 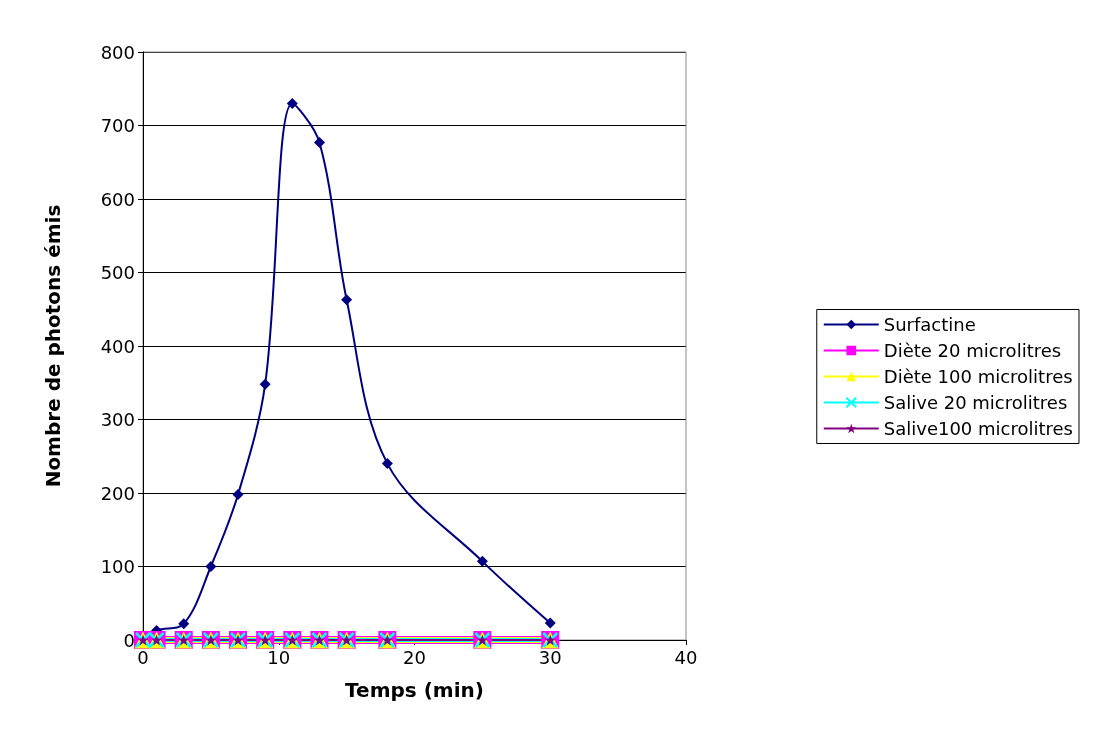 What do you see at coordinates (117, 346) in the screenshot?
I see `y-tick-label: 400` at bounding box center [117, 346].